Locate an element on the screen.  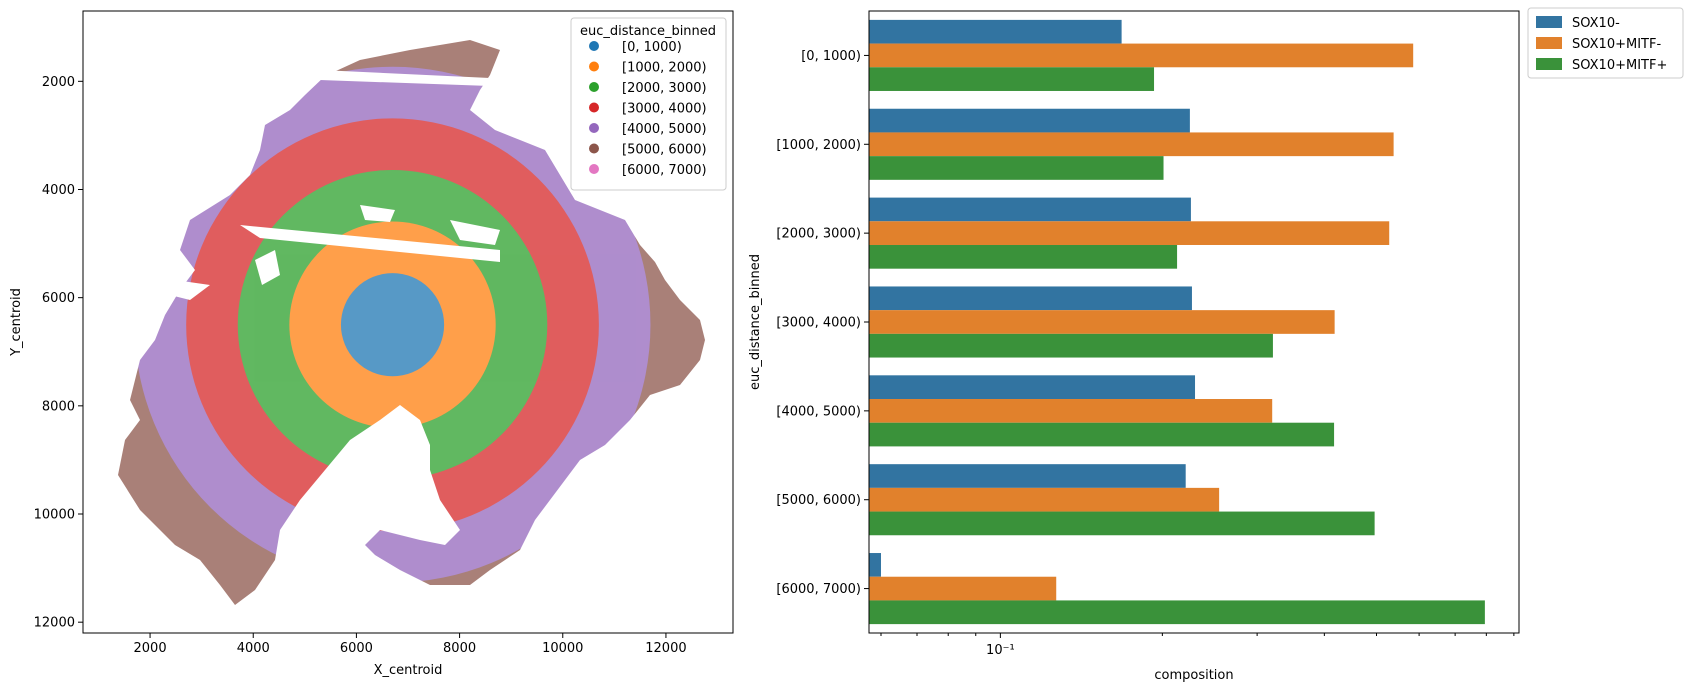
bar-y-axis-label: euc_distance_binned is located at coordinates (755, 322).